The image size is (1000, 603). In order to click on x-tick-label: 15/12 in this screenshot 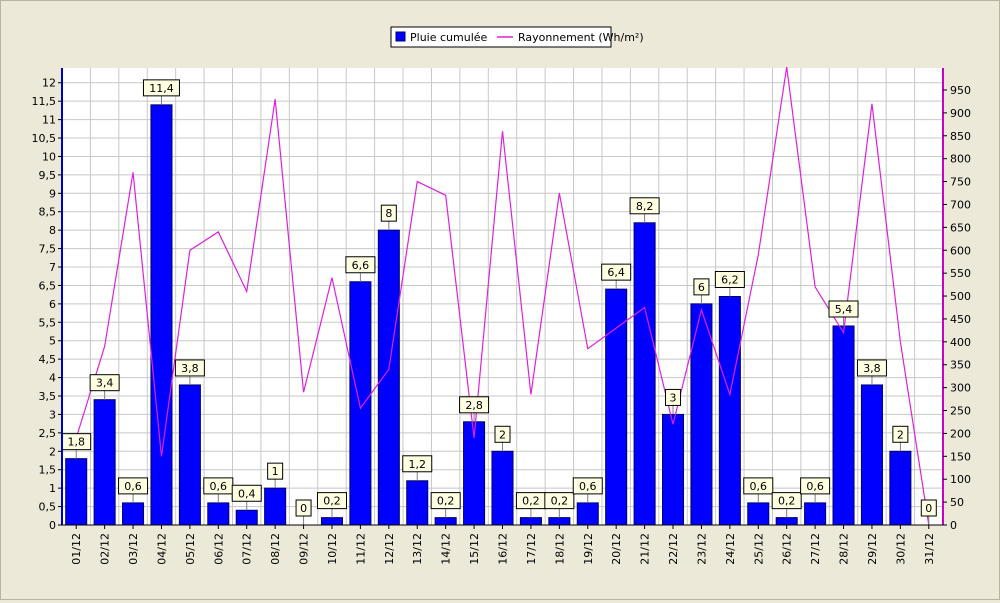, I will do `click(474, 549)`.